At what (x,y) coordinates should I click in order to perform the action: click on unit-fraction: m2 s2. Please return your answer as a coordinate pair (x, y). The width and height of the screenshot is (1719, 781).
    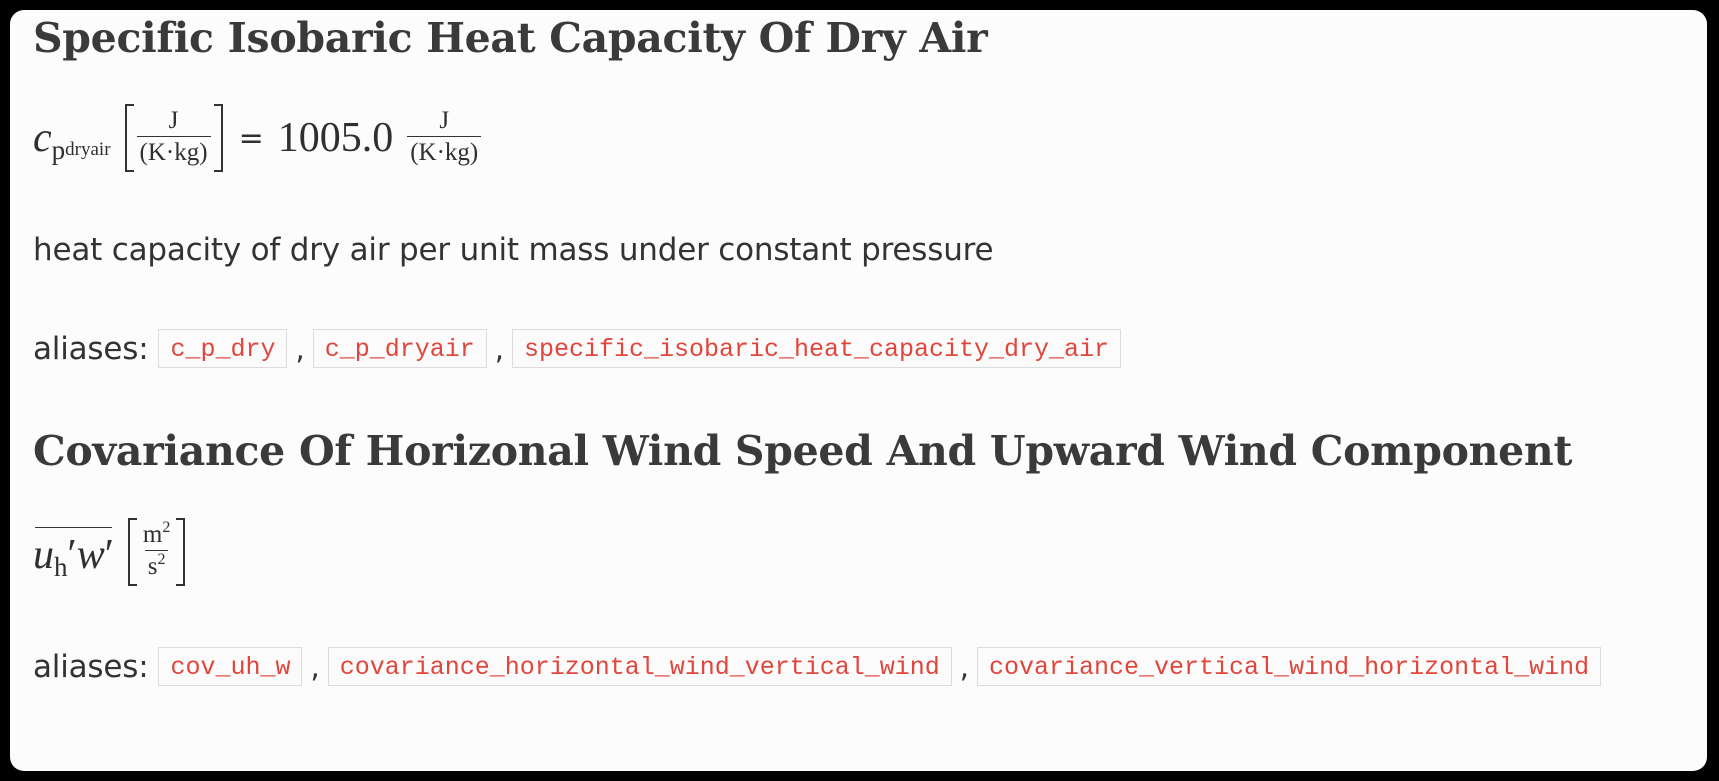
    Looking at the image, I should click on (156, 552).